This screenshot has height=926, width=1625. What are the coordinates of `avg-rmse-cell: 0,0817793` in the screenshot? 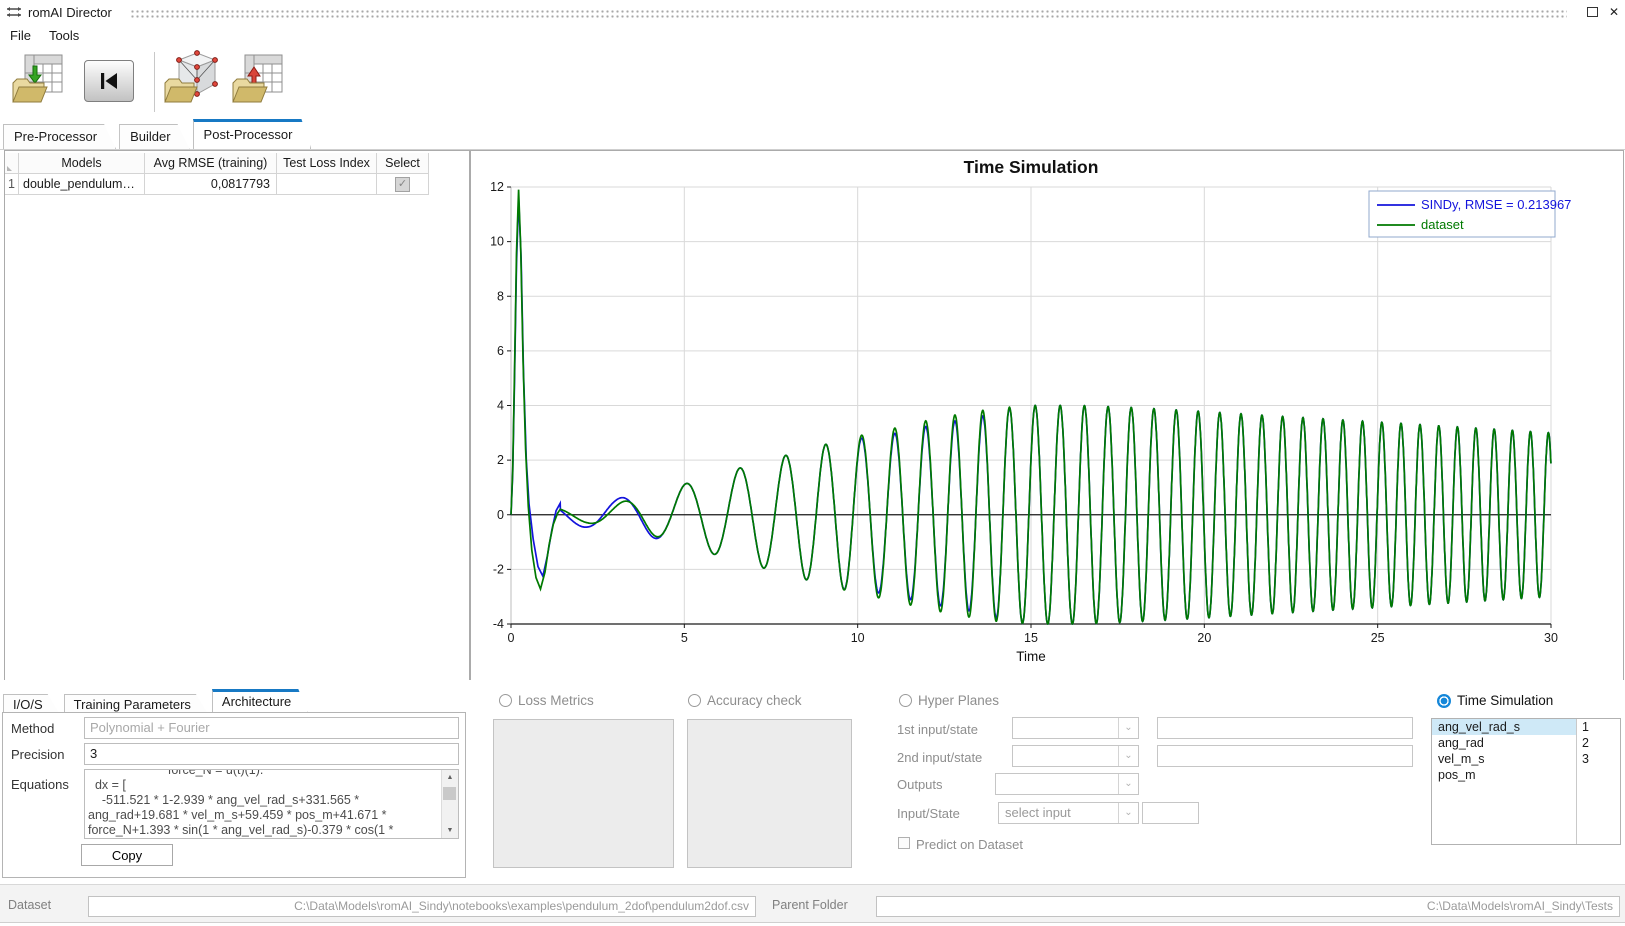 It's located at (211, 184).